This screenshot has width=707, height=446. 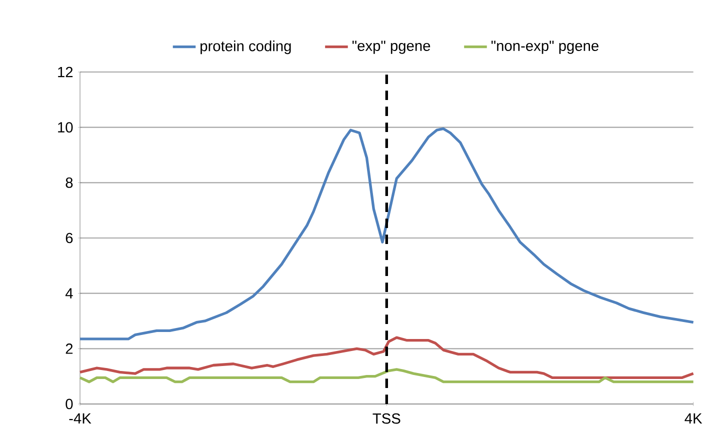 I want to click on y-tick-label: 8, so click(x=69, y=182).